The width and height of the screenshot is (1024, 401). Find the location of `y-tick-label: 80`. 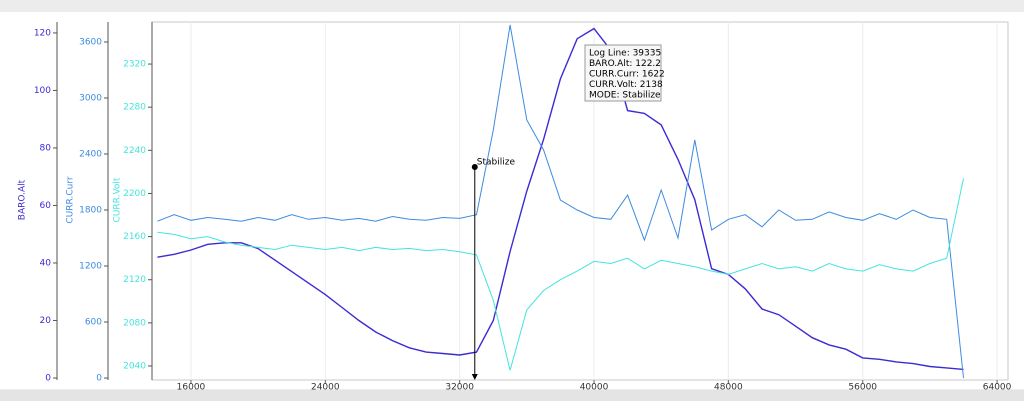

y-tick-label: 80 is located at coordinates (46, 148).